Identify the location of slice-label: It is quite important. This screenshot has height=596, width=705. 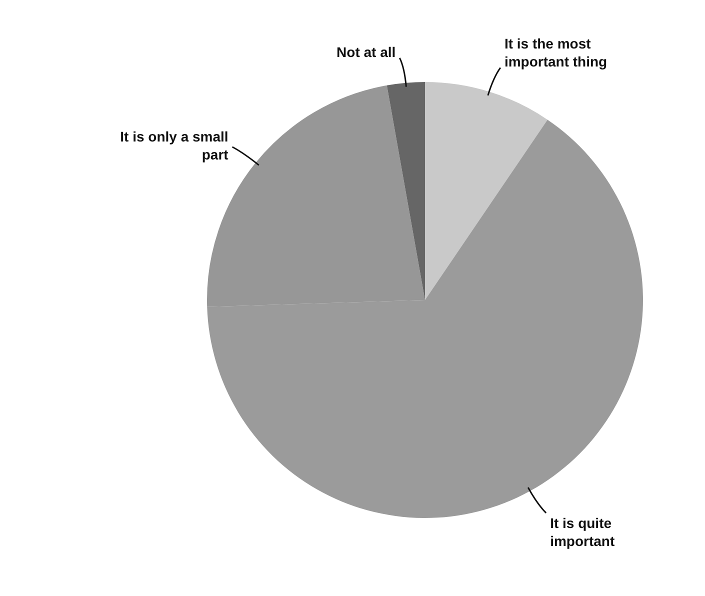
(582, 531).